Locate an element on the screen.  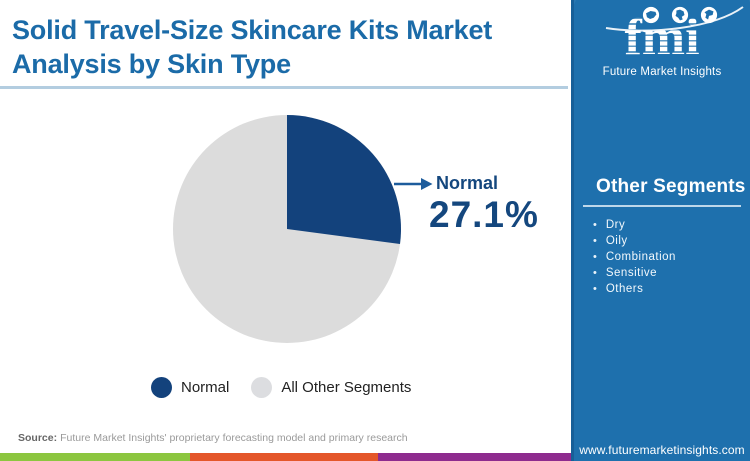
footer-strip-green is located at coordinates (95, 457).